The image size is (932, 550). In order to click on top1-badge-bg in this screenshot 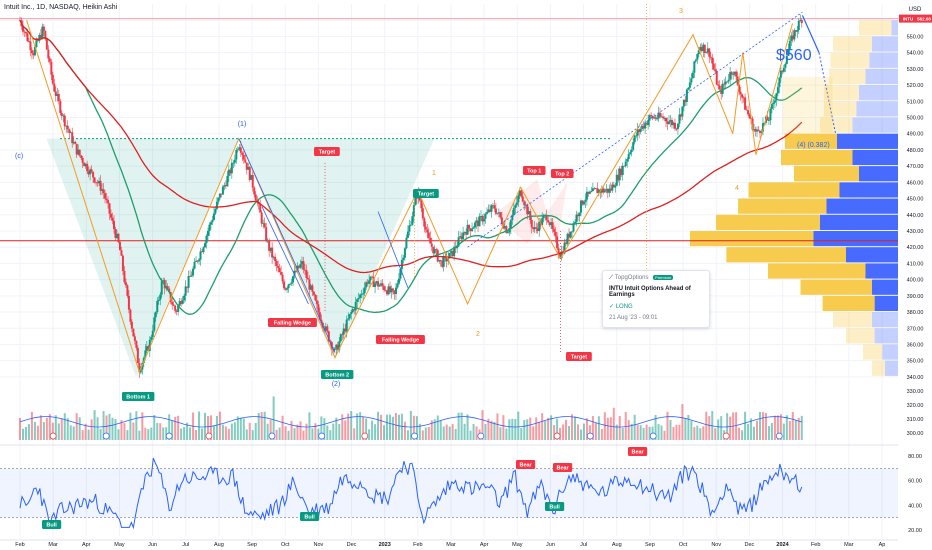, I will do `click(534, 170)`.